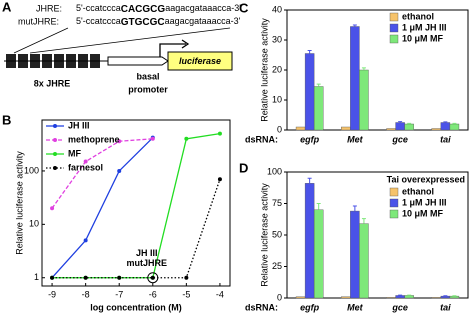 The height and width of the screenshot is (318, 474). I want to click on y-tick-label: 0, so click(279, 129).